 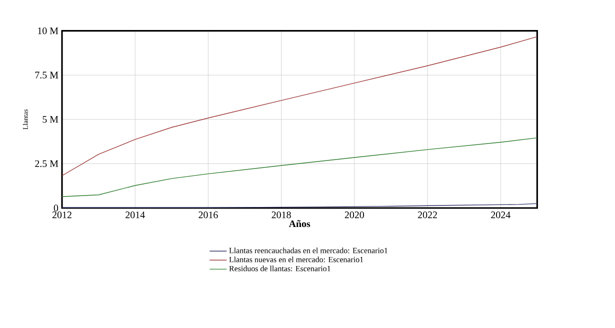 What do you see at coordinates (427, 215) in the screenshot?
I see `x-tick-label: 2022` at bounding box center [427, 215].